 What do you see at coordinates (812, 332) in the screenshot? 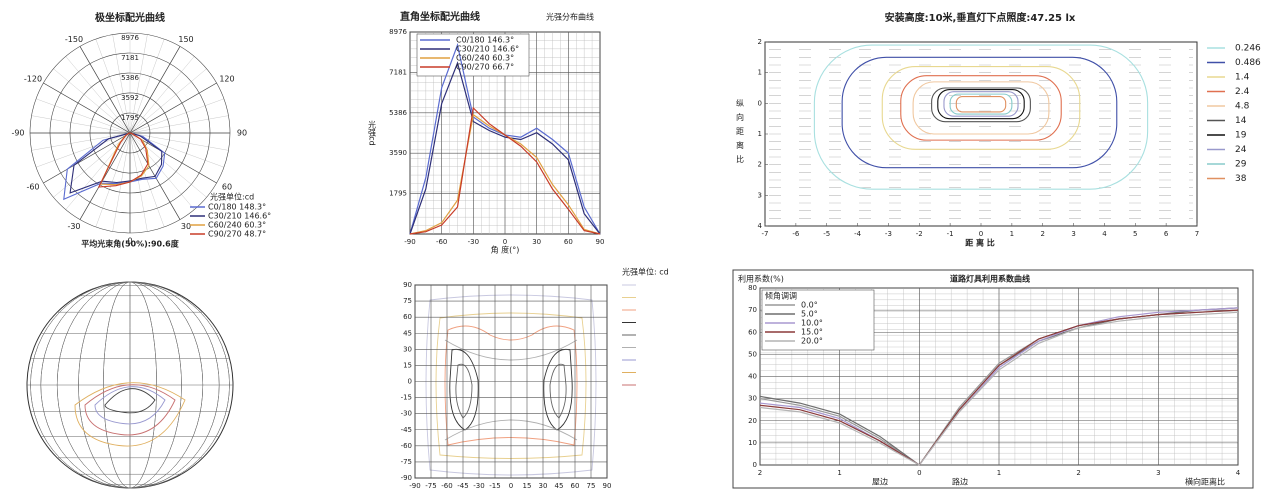
I see `legend-label: 15.0°` at bounding box center [812, 332].